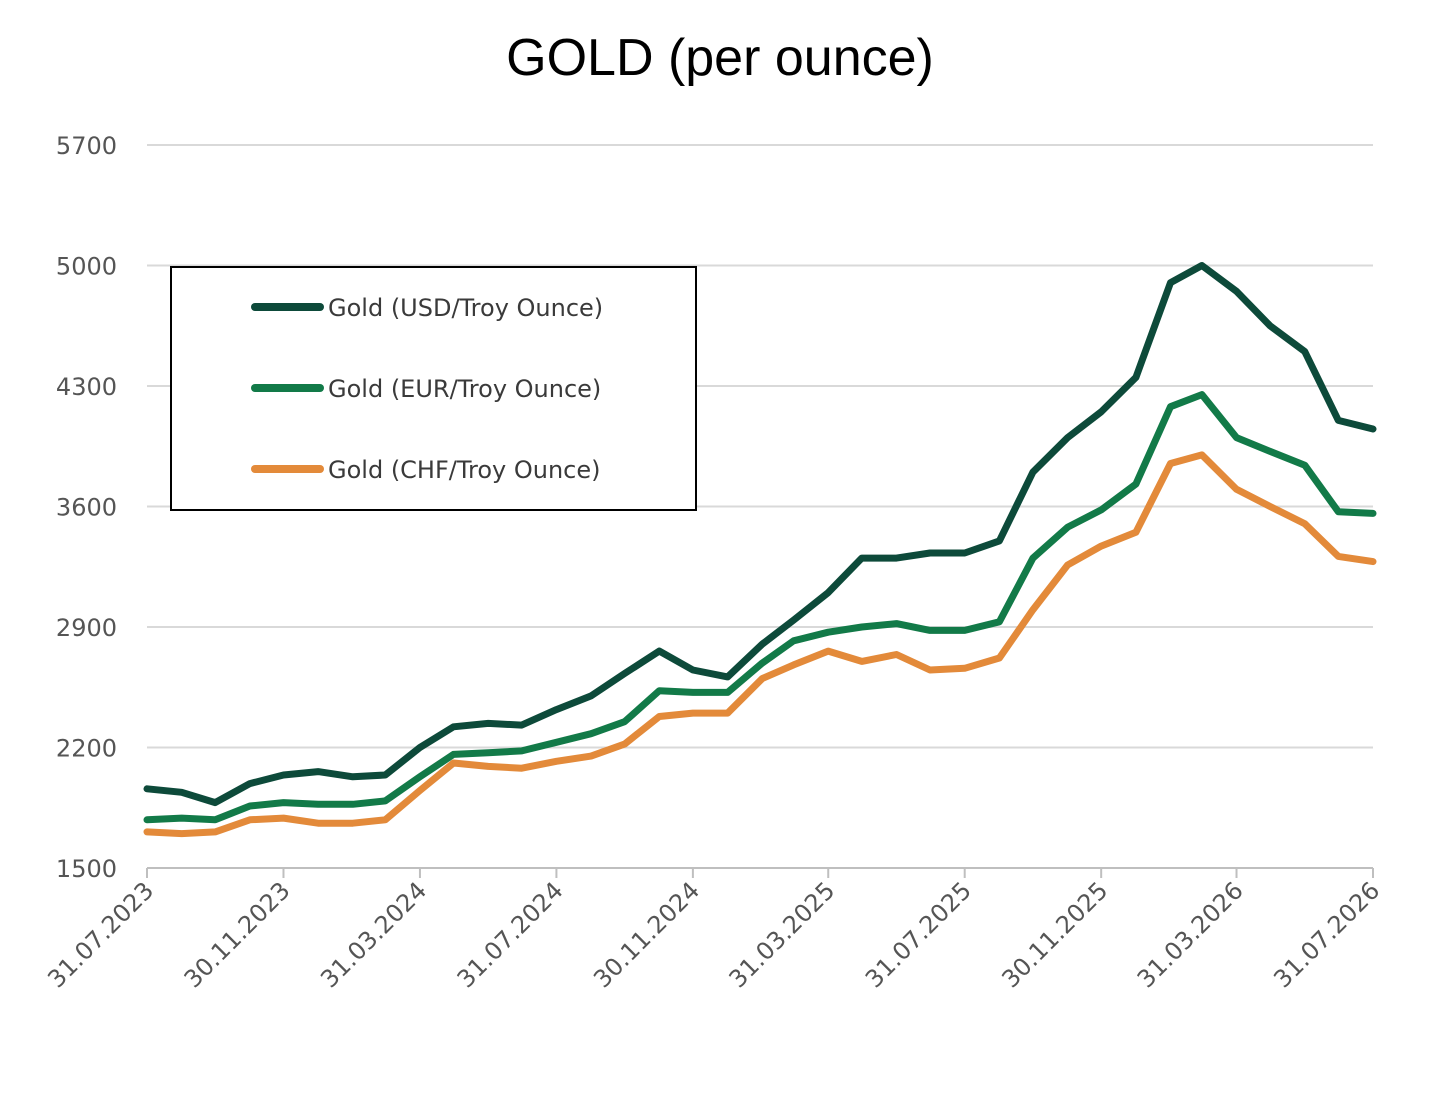 The width and height of the screenshot is (1440, 1115). What do you see at coordinates (510, 934) in the screenshot?
I see `x-tick-label: 31.07.2024` at bounding box center [510, 934].